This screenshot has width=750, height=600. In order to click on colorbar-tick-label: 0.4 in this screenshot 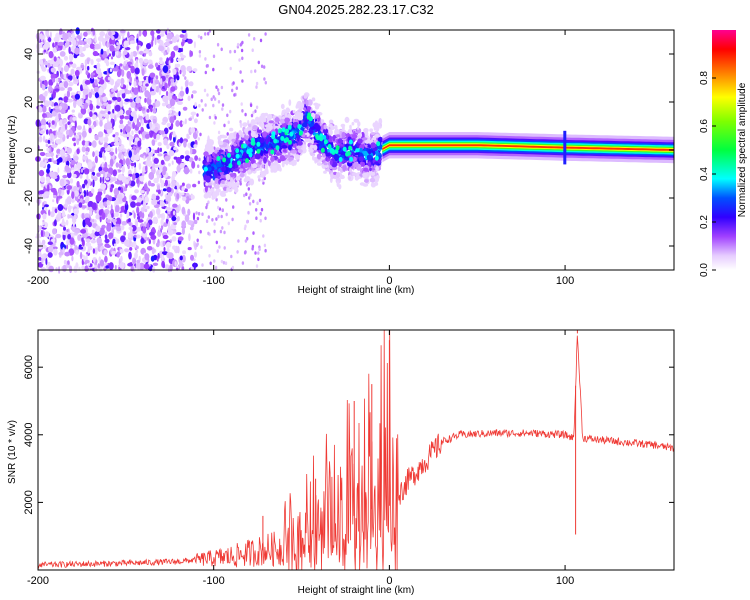, I will do `click(704, 174)`.